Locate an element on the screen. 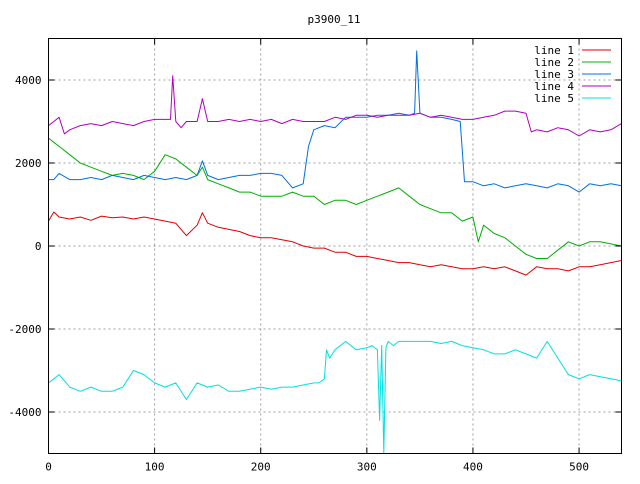  legend-label: line 2 is located at coordinates (554, 62).